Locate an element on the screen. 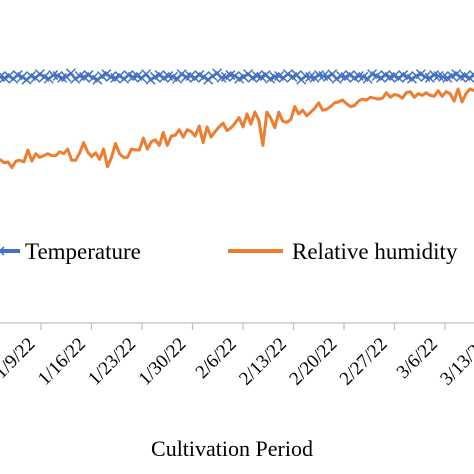 This screenshot has width=474, height=474. x-tick-label-2: 1/23/22 is located at coordinates (112, 362).